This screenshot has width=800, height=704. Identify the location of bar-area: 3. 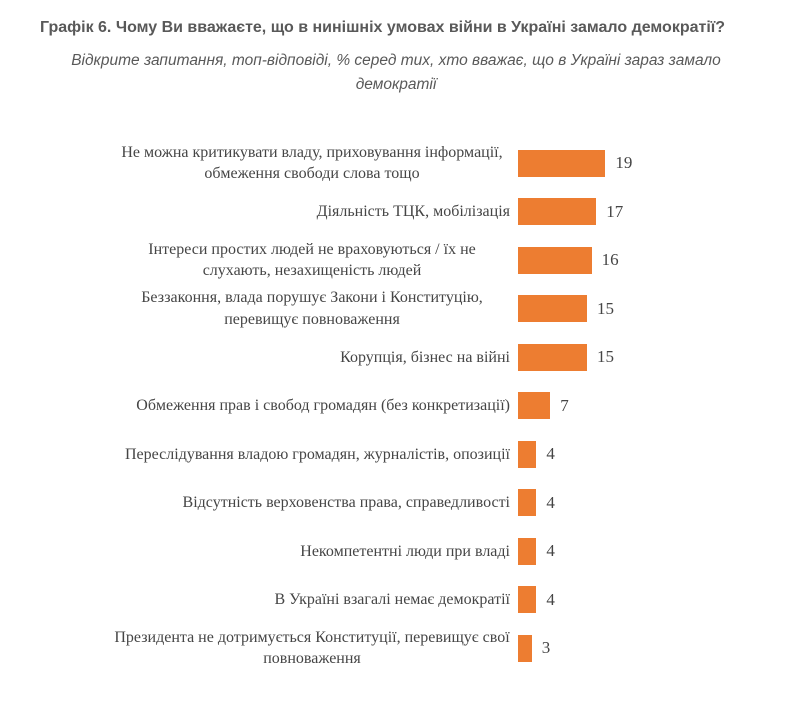
(640, 648).